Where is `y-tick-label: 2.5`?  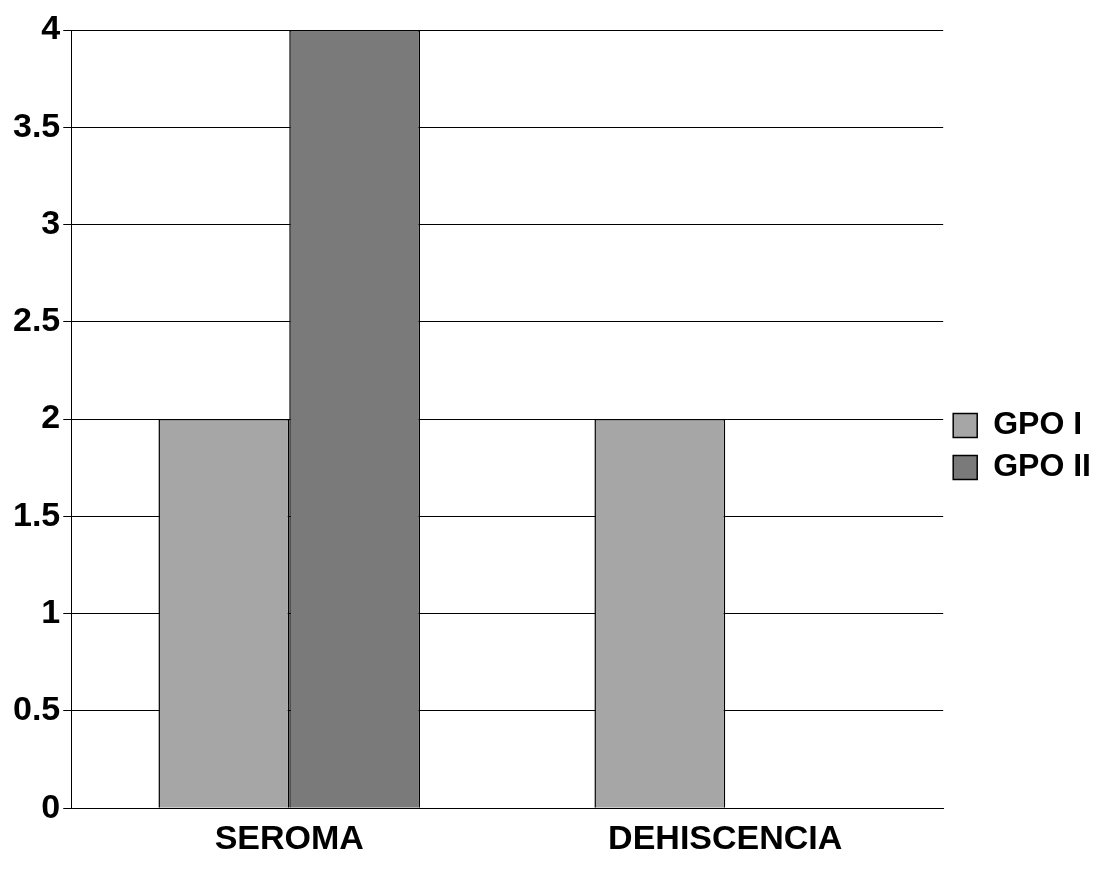
y-tick-label: 2.5 is located at coordinates (37, 319).